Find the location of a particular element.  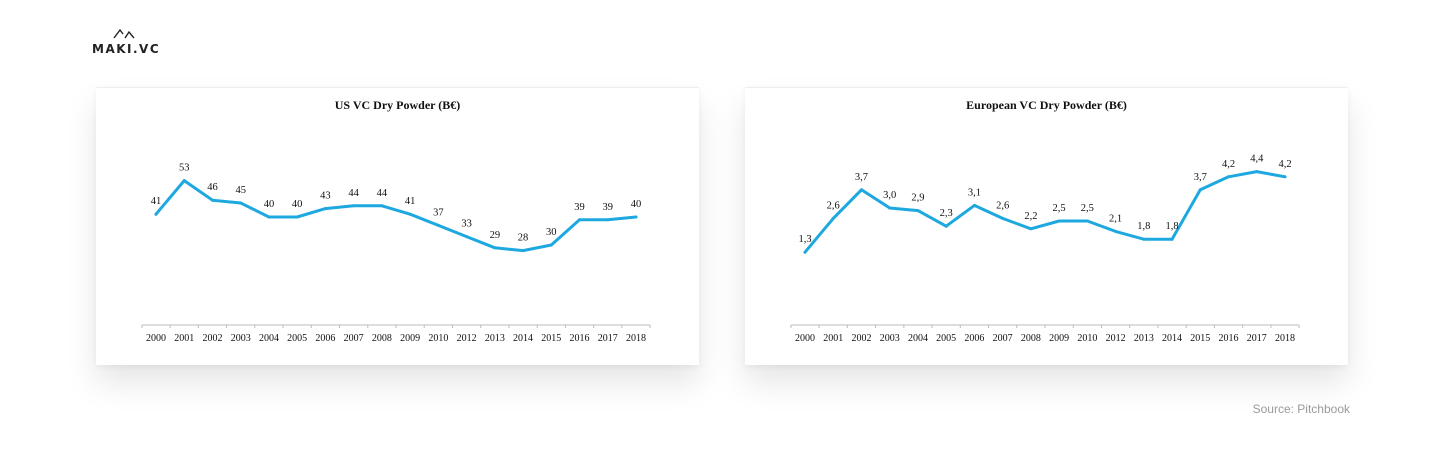

data-label: 29 is located at coordinates (495, 235).